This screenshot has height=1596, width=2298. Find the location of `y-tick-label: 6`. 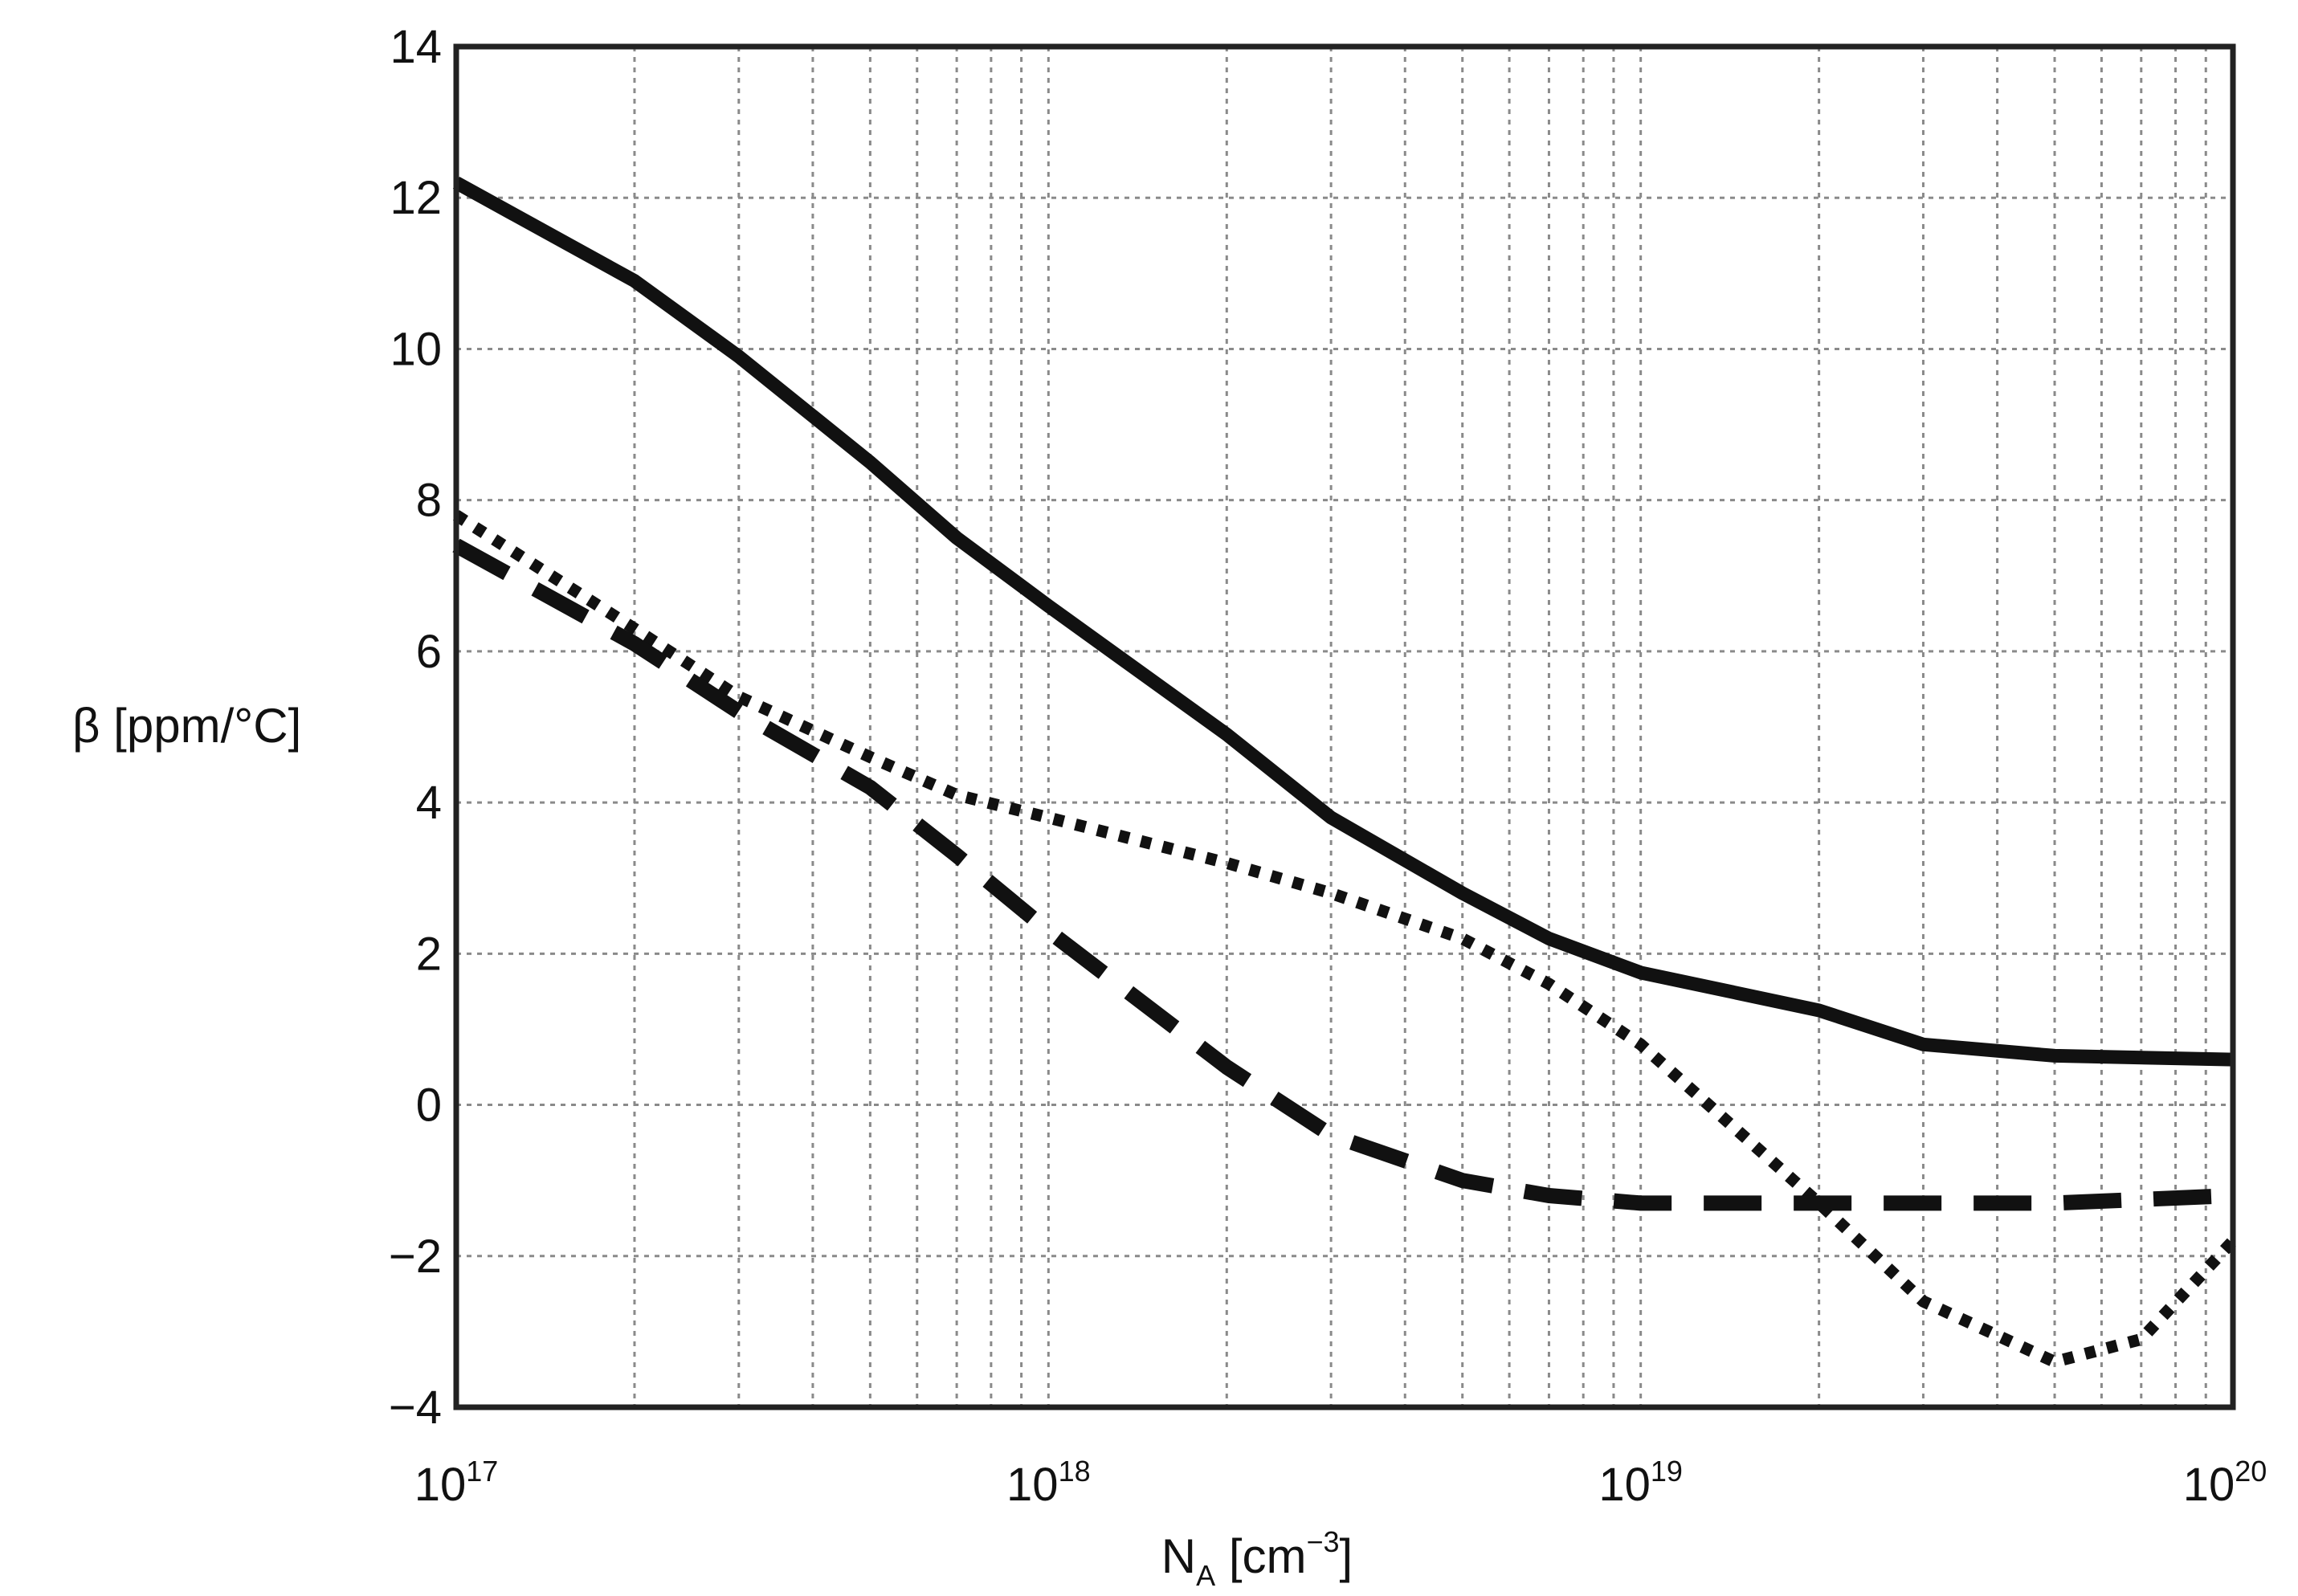

y-tick-label: 6 is located at coordinates (429, 652).